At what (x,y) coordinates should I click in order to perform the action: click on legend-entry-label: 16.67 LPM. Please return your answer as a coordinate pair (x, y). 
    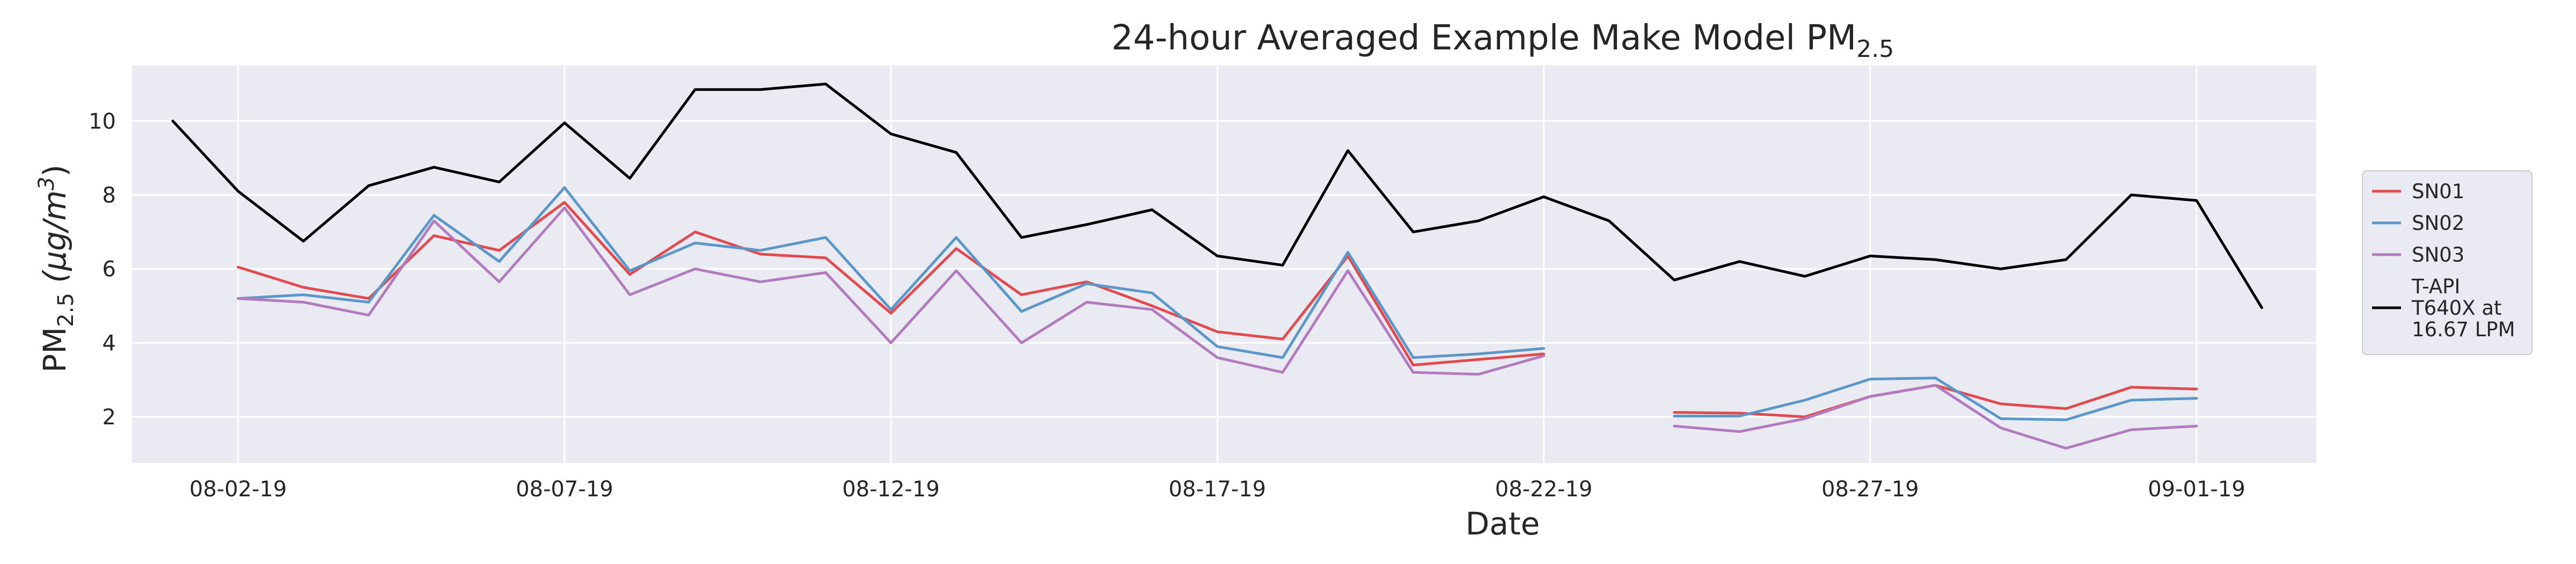
    Looking at the image, I should click on (2463, 329).